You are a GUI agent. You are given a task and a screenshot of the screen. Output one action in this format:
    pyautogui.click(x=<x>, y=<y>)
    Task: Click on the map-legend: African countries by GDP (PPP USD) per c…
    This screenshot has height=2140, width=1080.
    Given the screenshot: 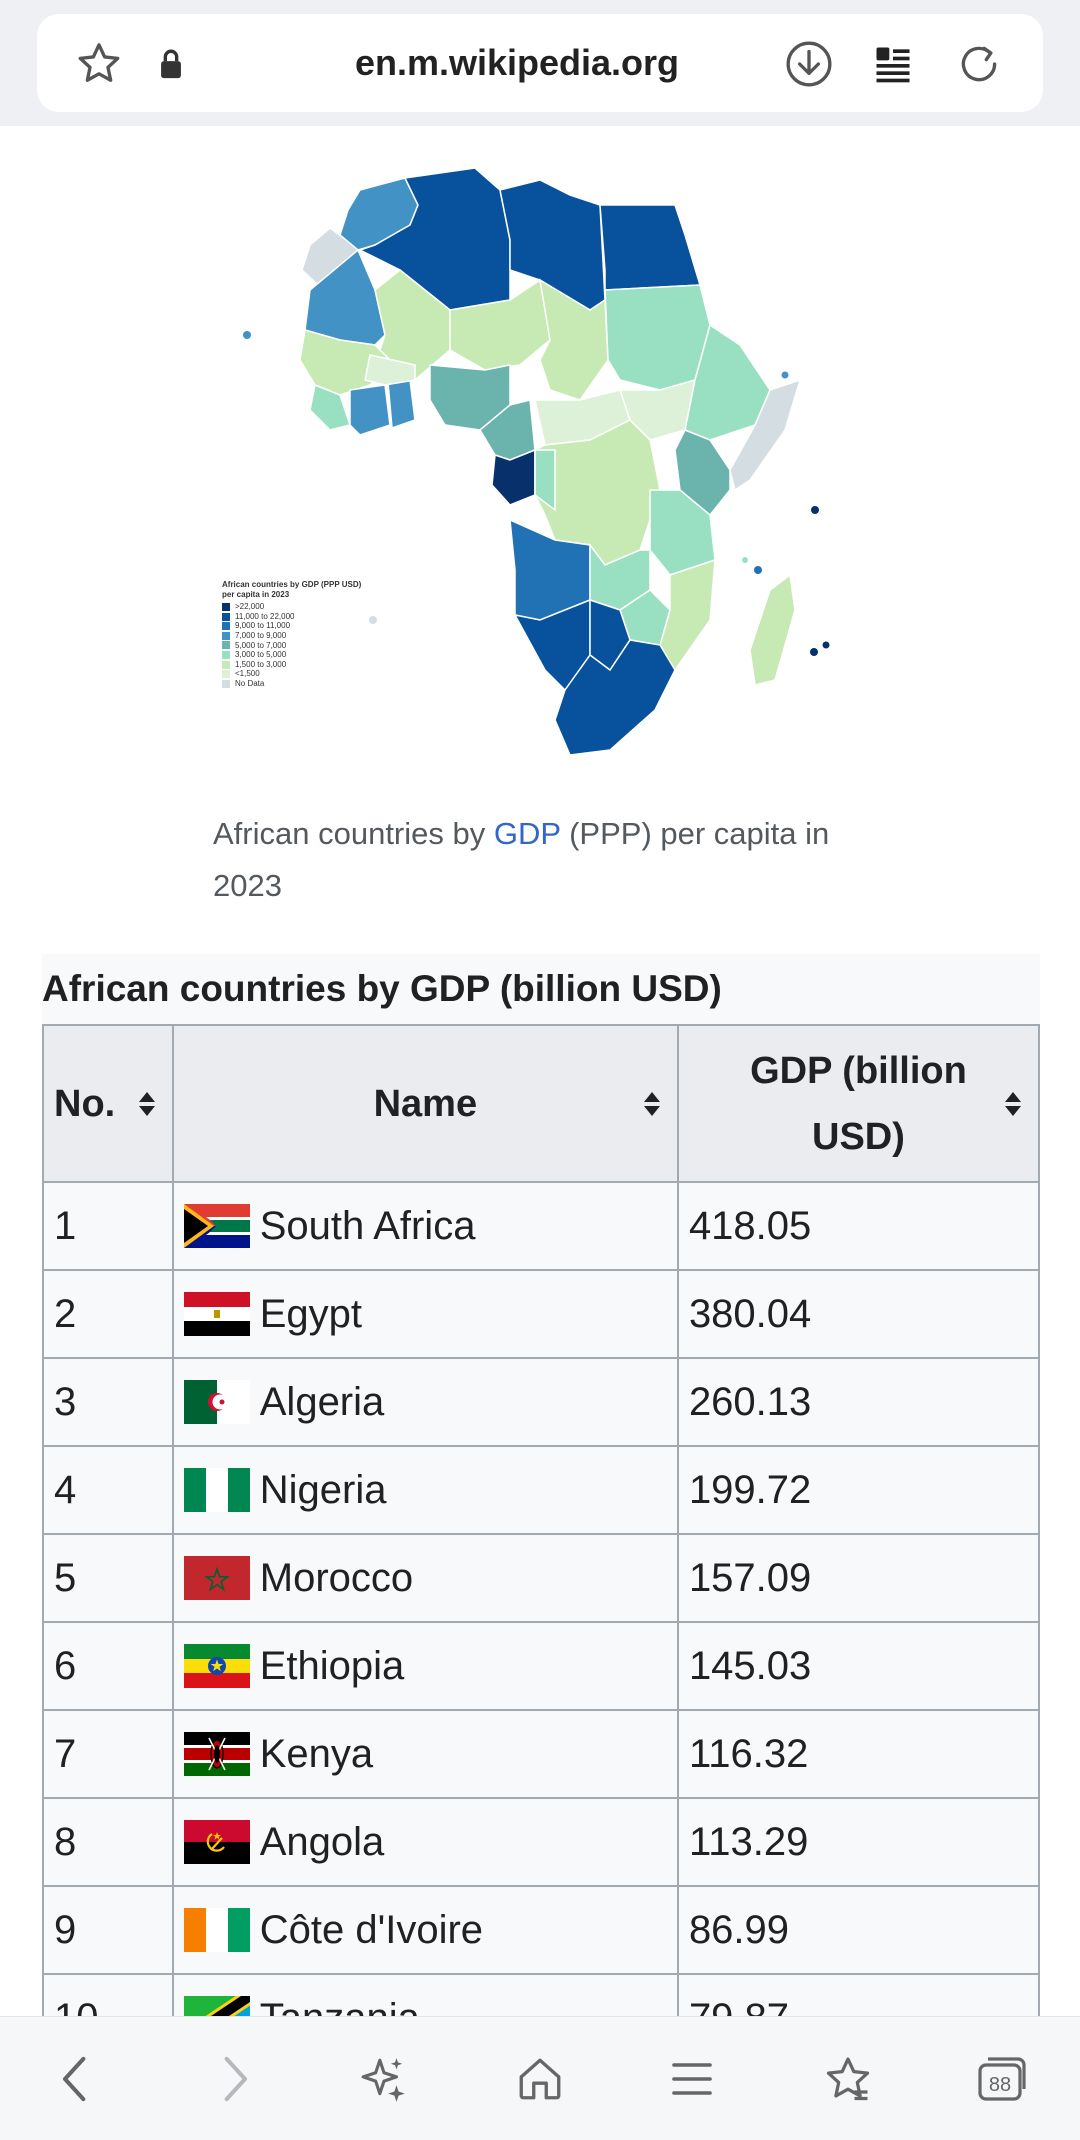 What is the action you would take?
    pyautogui.click(x=297, y=634)
    